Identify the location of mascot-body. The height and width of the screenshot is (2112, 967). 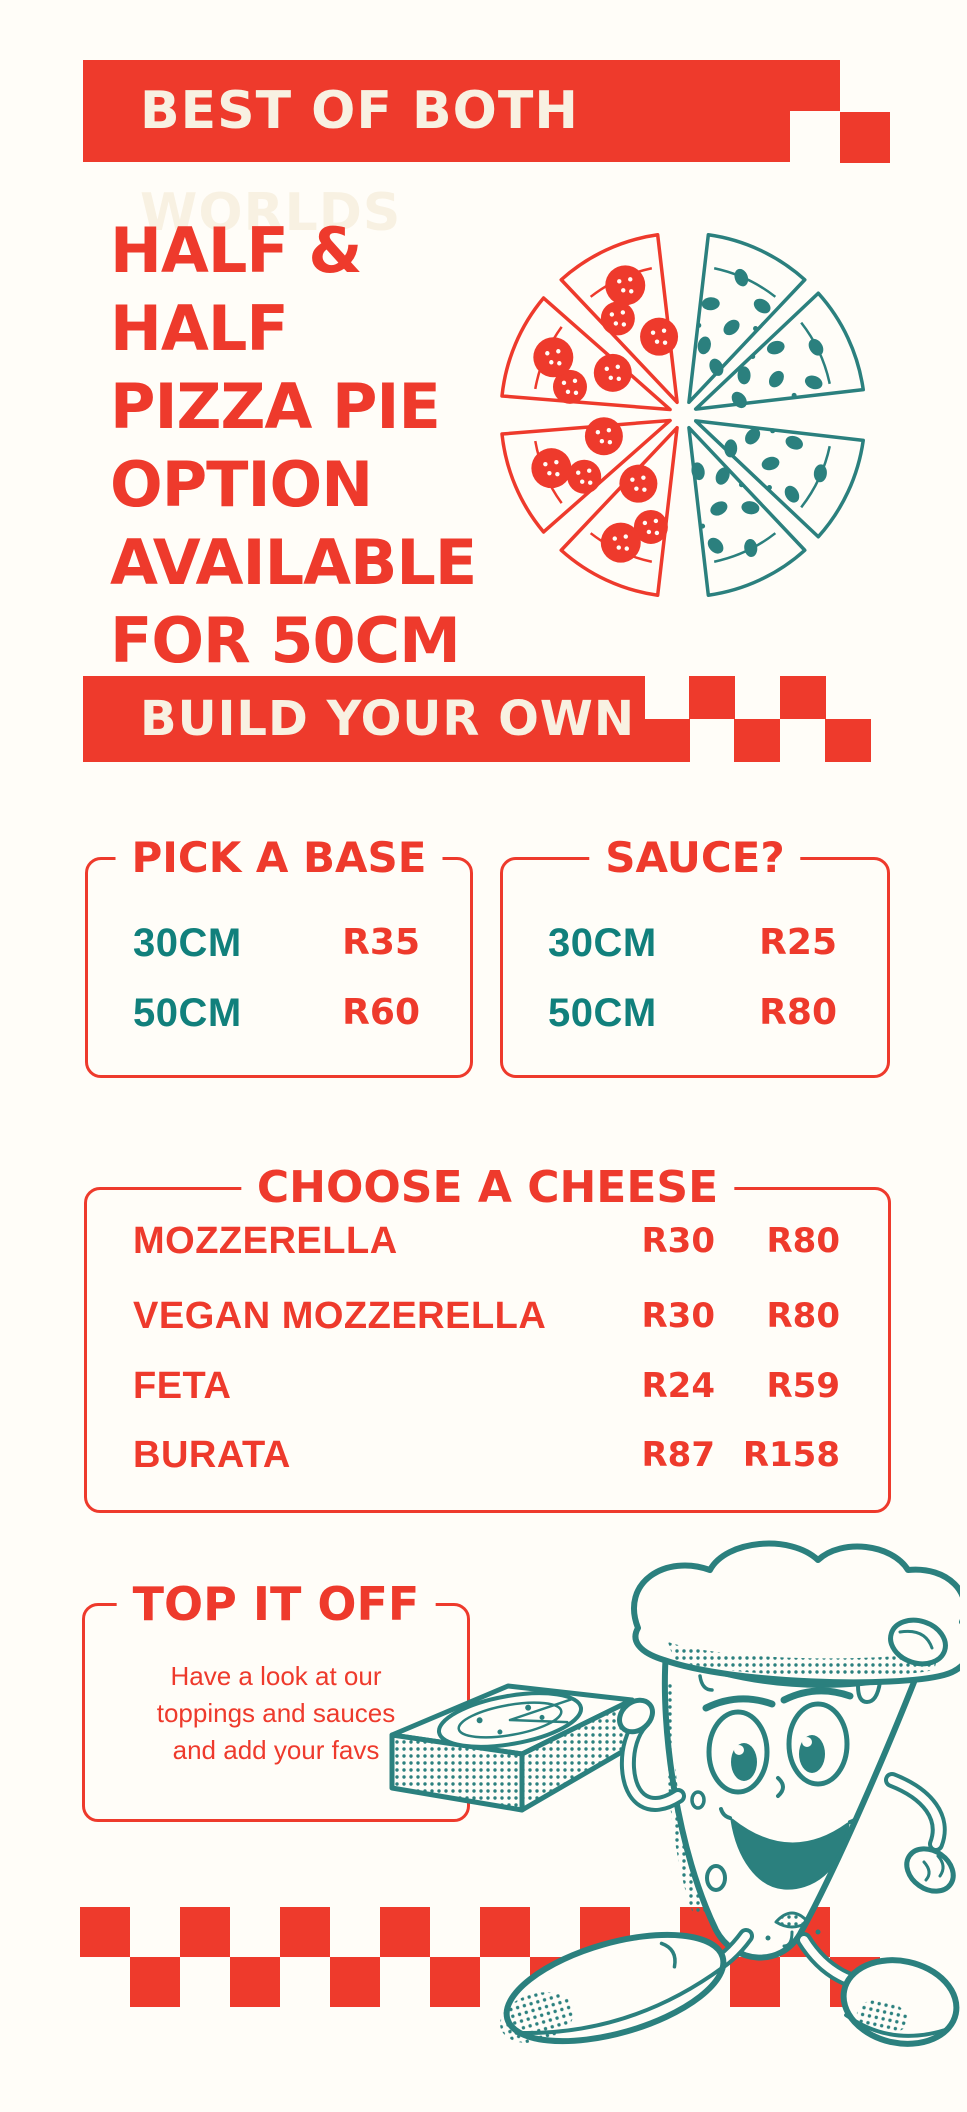
(795, 1750).